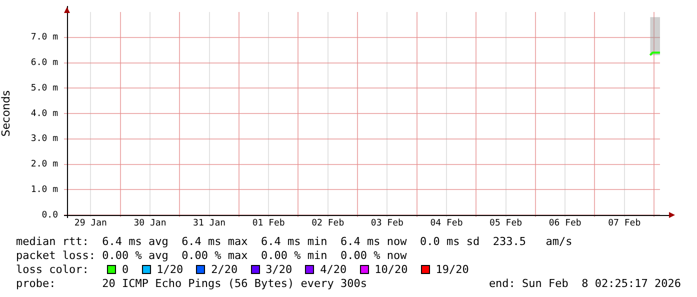 The height and width of the screenshot is (297, 697). I want to click on text: 2/20, so click(224, 269).